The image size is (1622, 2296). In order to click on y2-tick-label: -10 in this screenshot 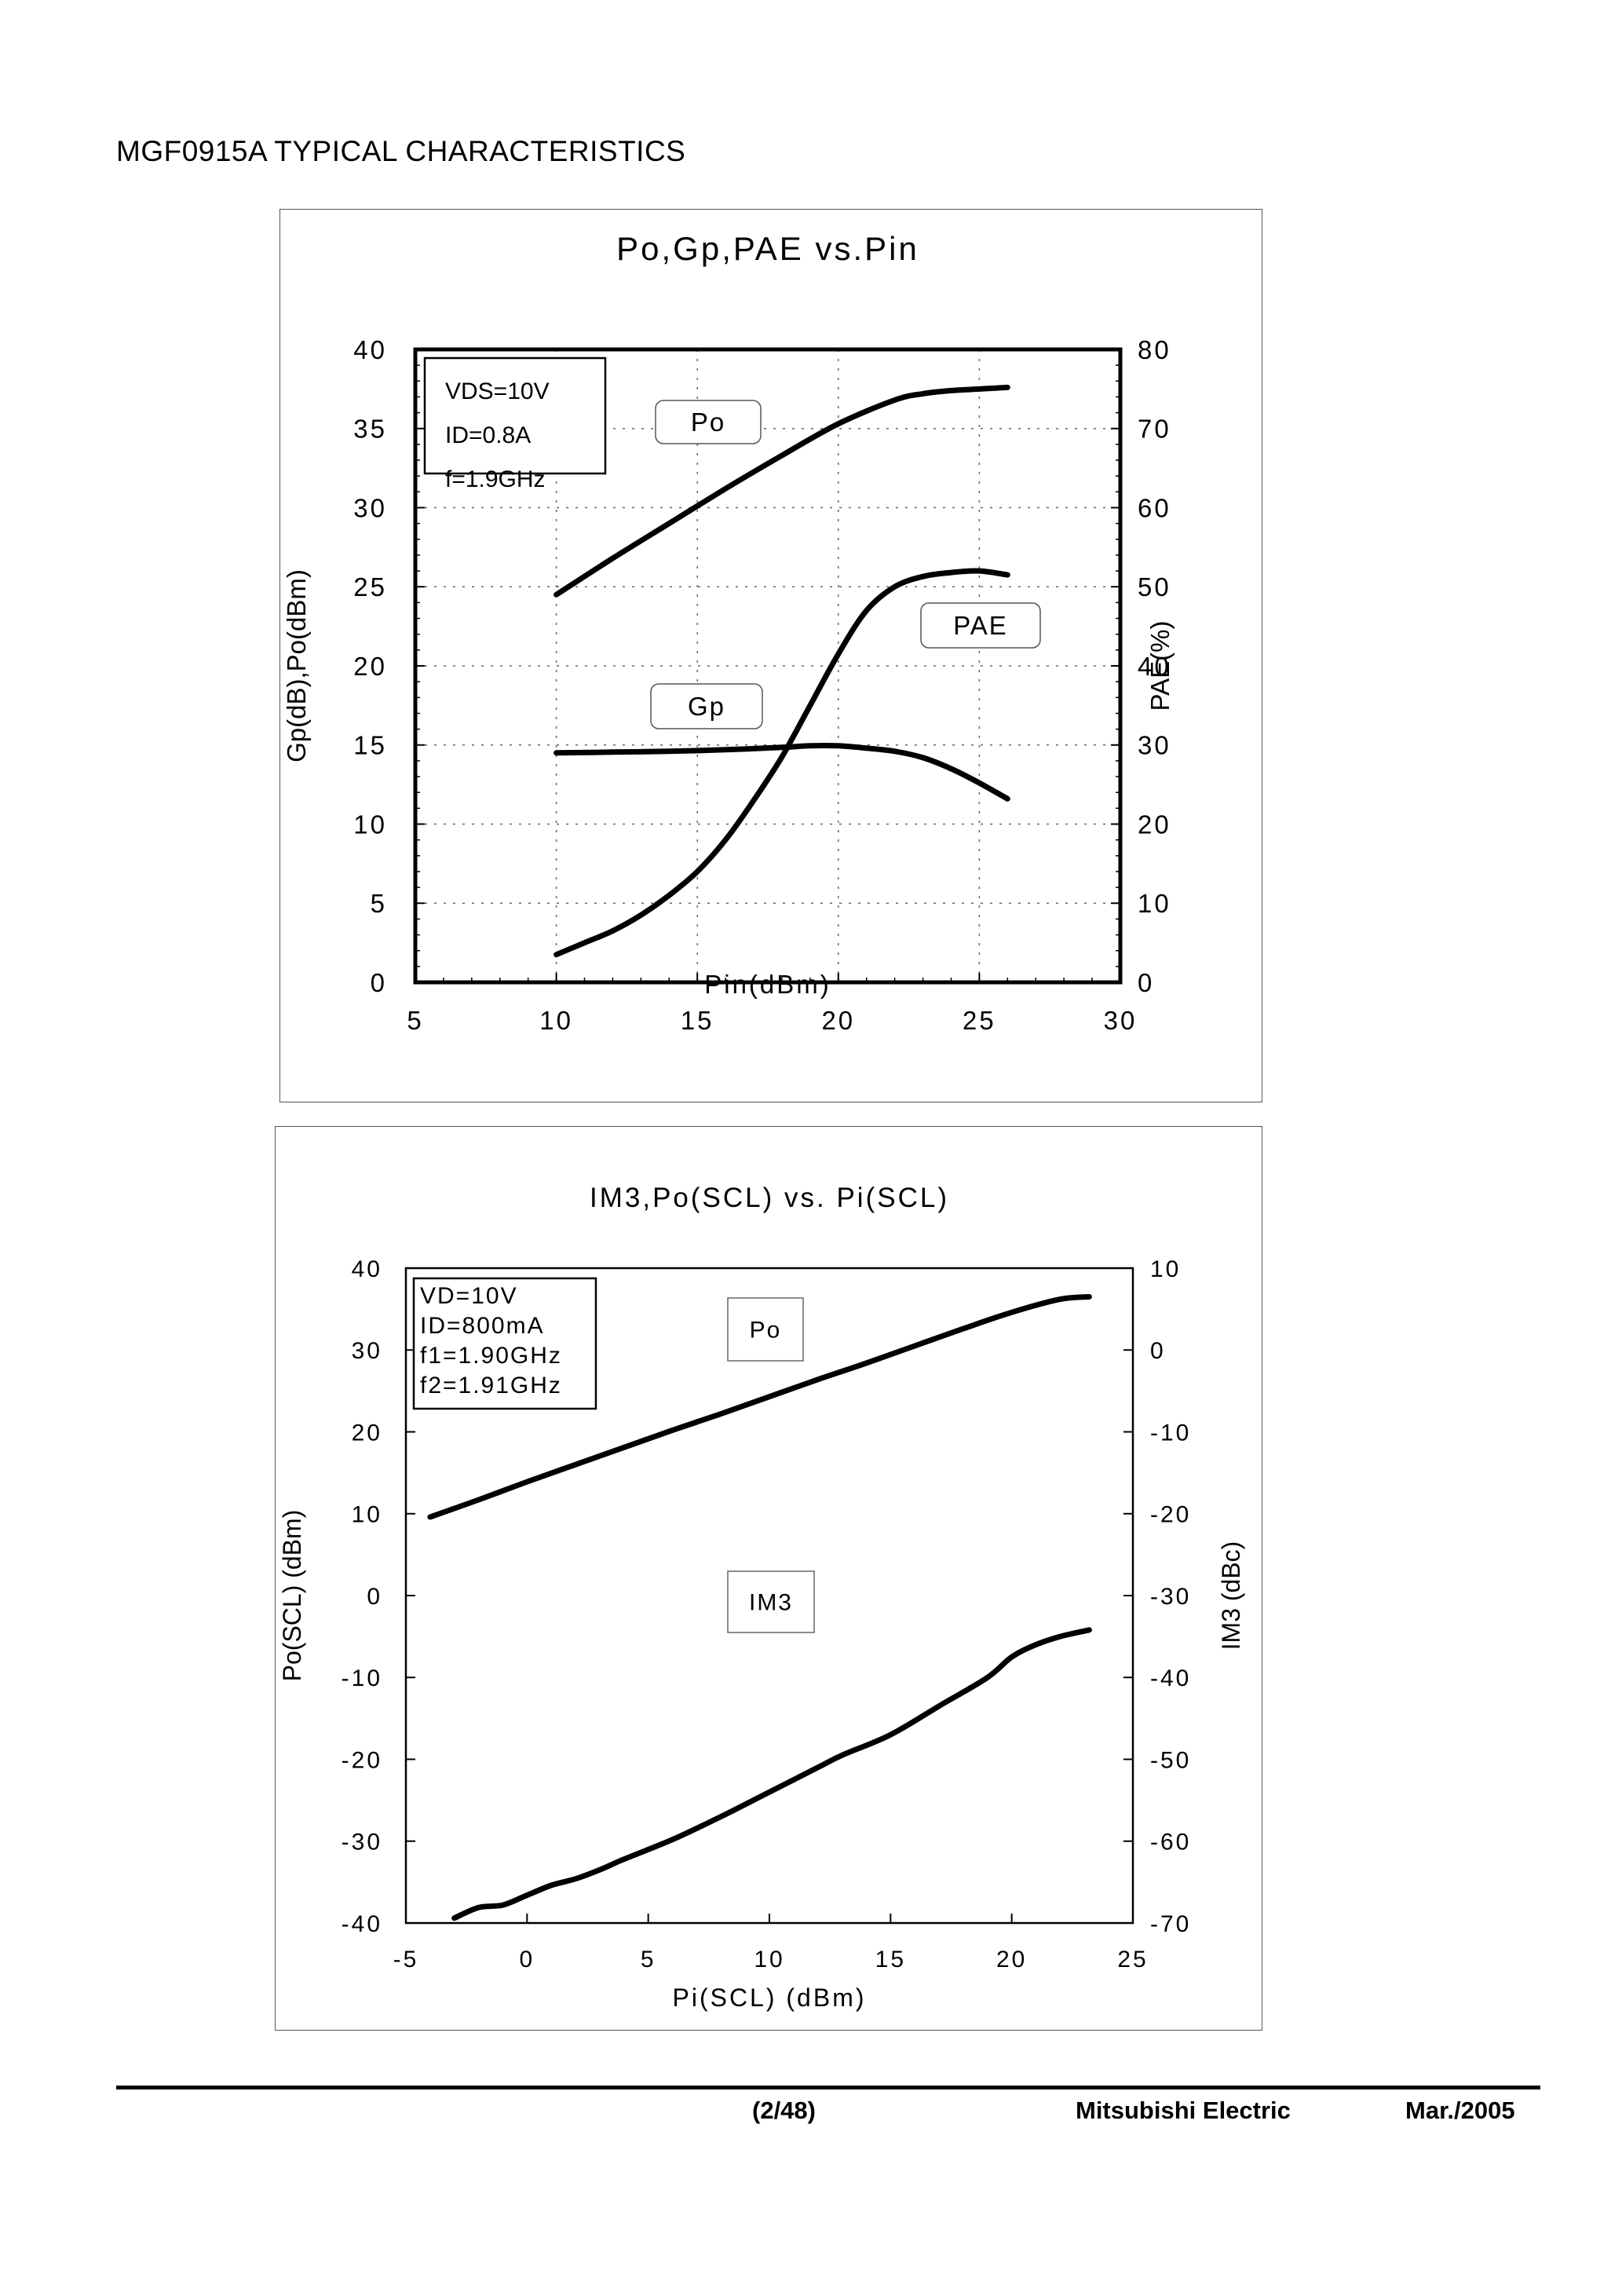, I will do `click(1170, 1433)`.